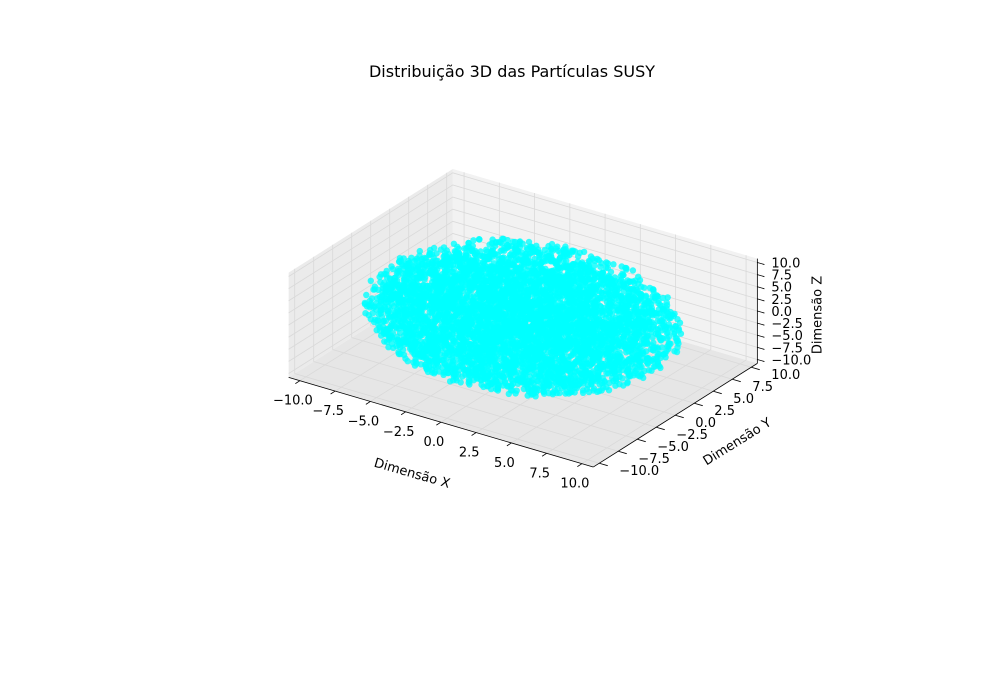  What do you see at coordinates (523, 317) in the screenshot?
I see `data-points` at bounding box center [523, 317].